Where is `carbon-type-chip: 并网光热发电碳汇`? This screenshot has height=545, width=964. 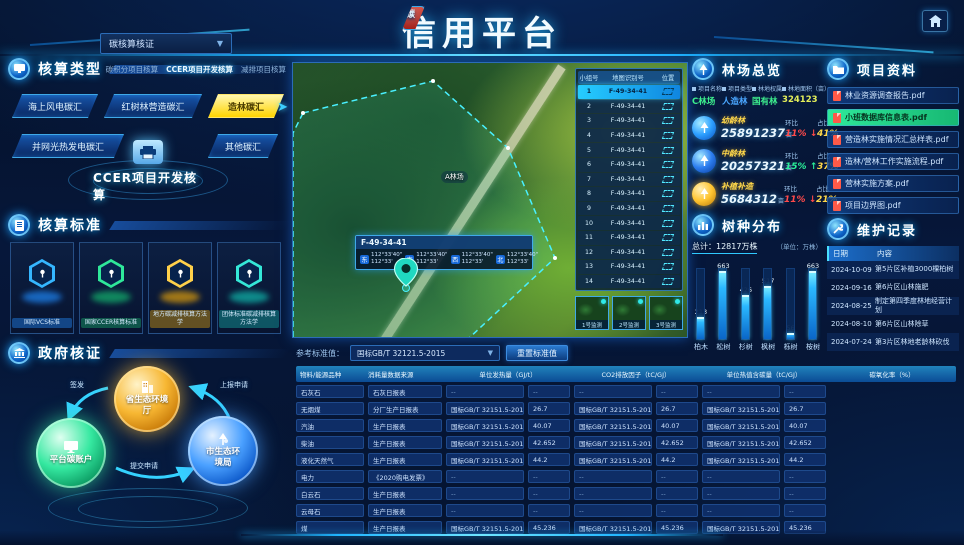 carbon-type-chip: 并网光热发电碳汇 is located at coordinates (68, 146).